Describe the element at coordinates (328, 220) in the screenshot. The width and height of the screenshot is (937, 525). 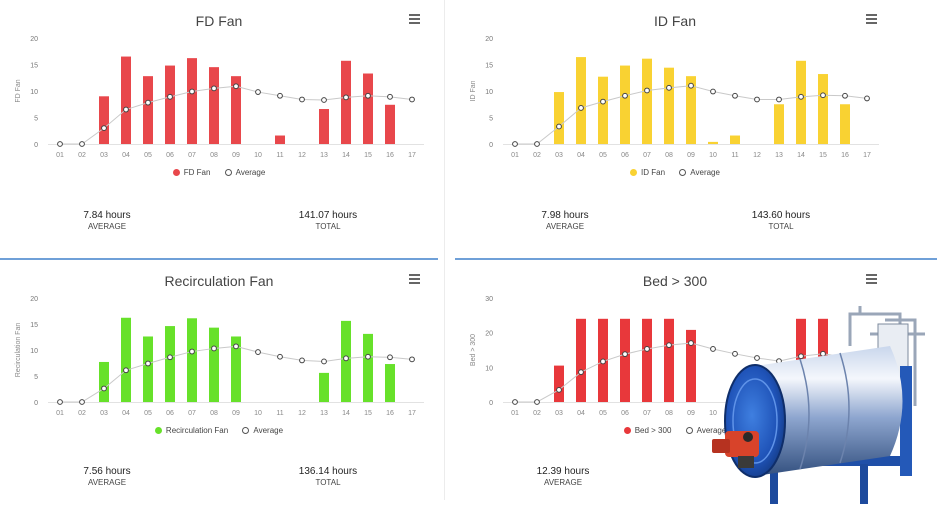
I see `total-stat: 141.07 hours TOTAL` at that location.